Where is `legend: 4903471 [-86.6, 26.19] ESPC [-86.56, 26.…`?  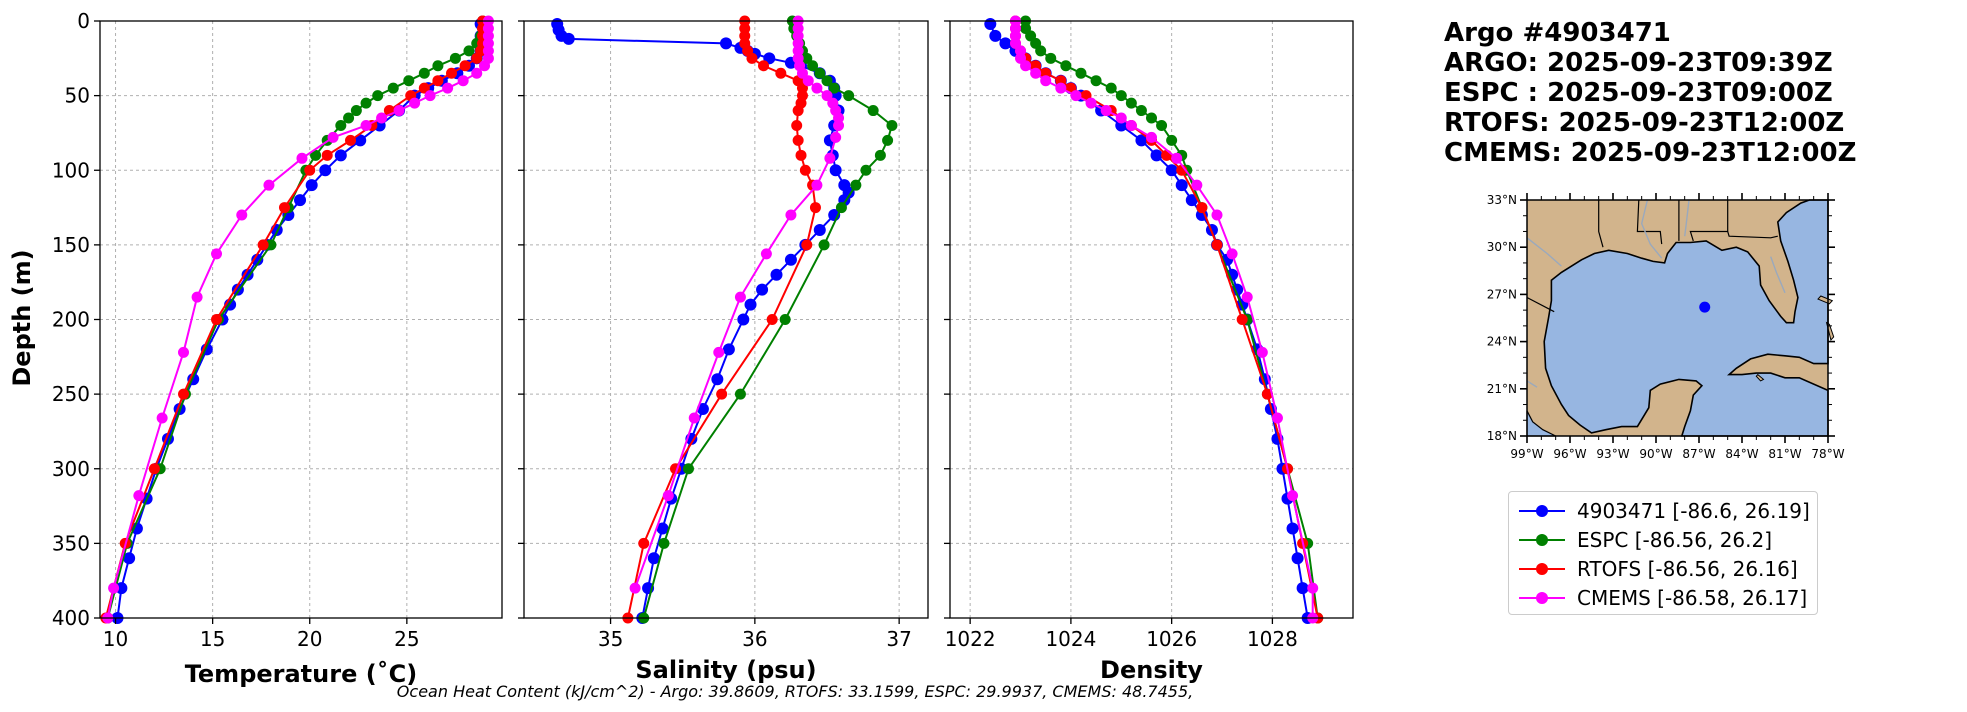
legend: 4903471 [-86.6, 26.19] ESPC [-86.56, 26.… is located at coordinates (1663, 553).